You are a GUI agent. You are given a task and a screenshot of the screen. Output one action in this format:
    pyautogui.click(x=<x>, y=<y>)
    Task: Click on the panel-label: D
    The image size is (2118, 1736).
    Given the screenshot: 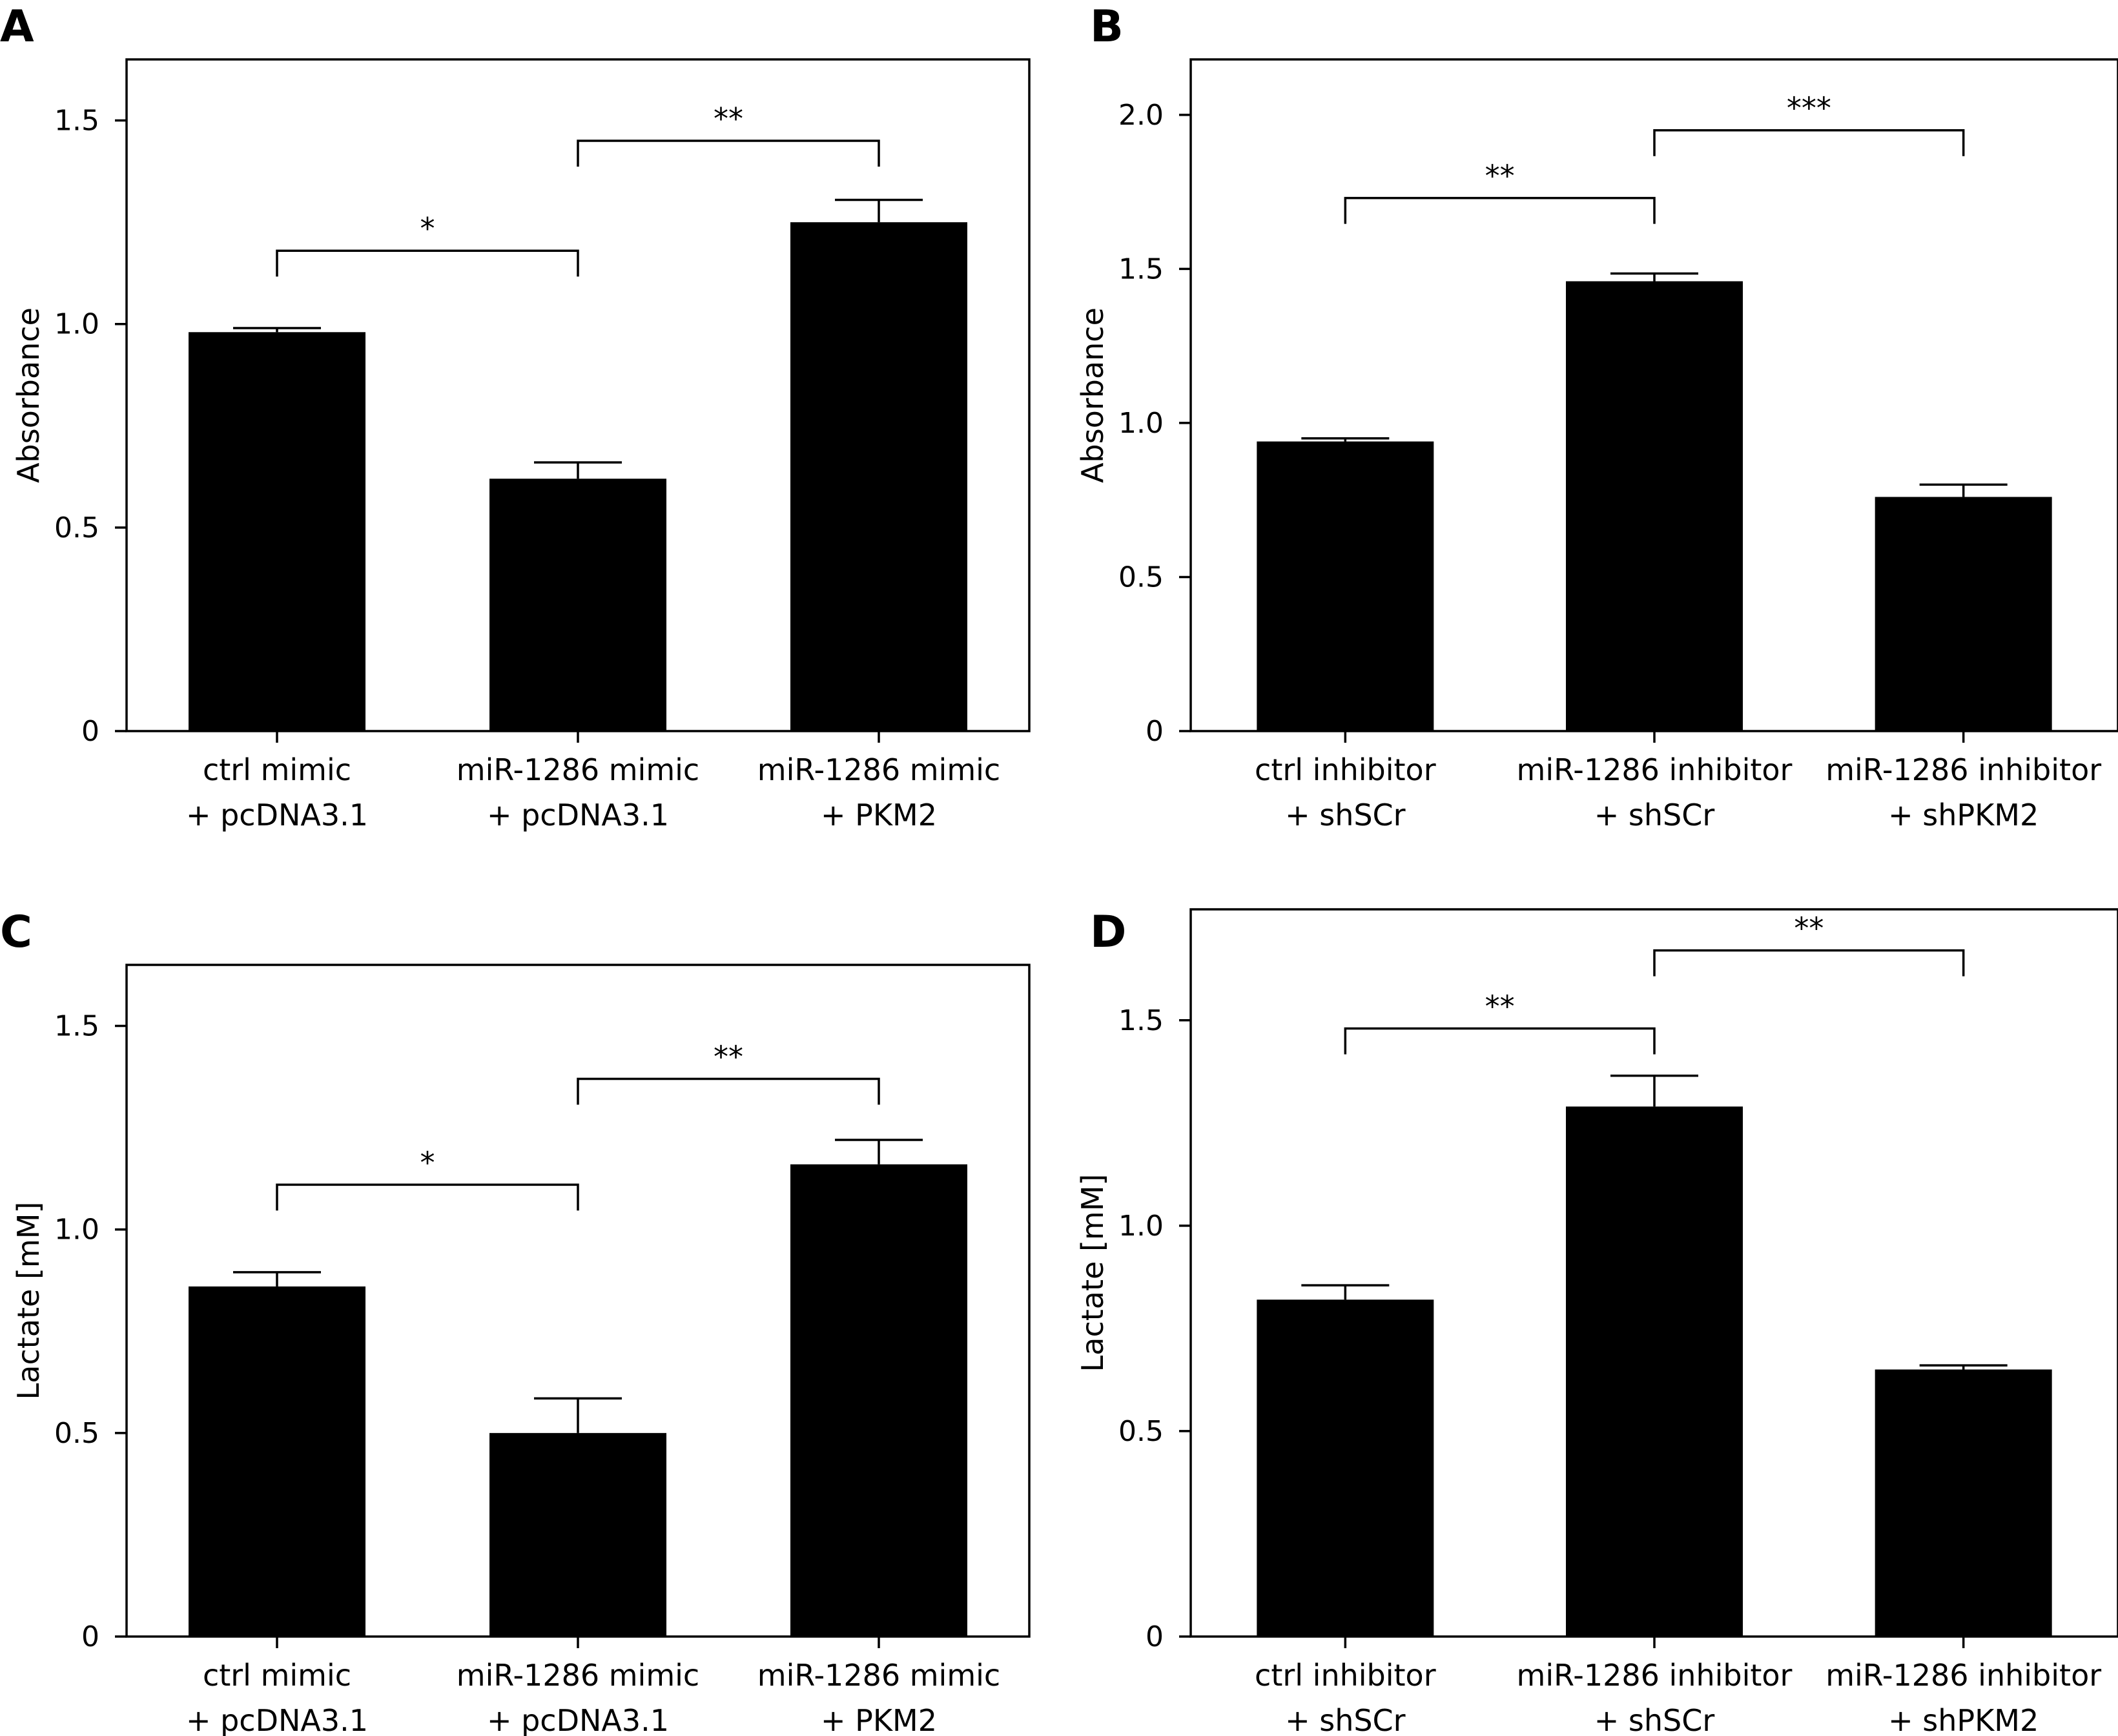 What is the action you would take?
    pyautogui.click(x=1108, y=932)
    